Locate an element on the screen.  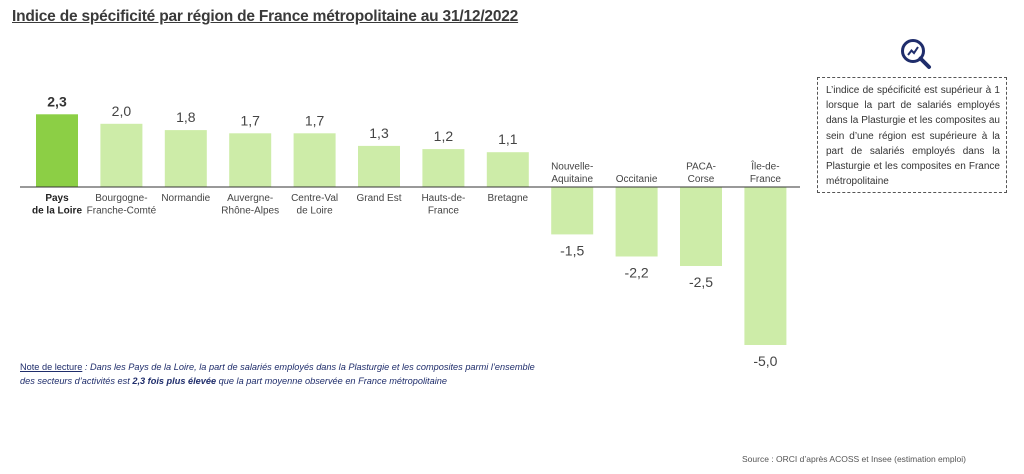
category-label-line: Bourgogne- is located at coordinates (121, 198).